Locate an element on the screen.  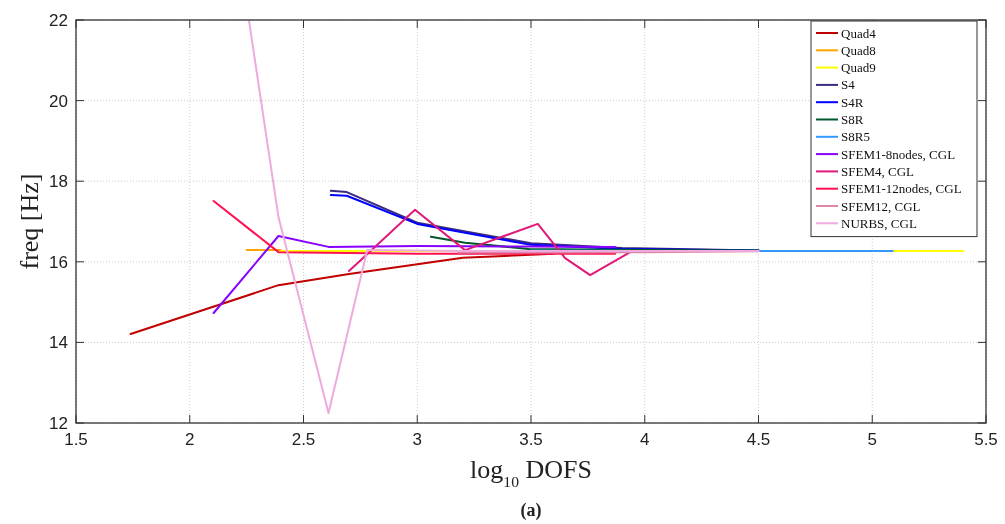
legend-label: NURBS, CGL is located at coordinates (879, 223).